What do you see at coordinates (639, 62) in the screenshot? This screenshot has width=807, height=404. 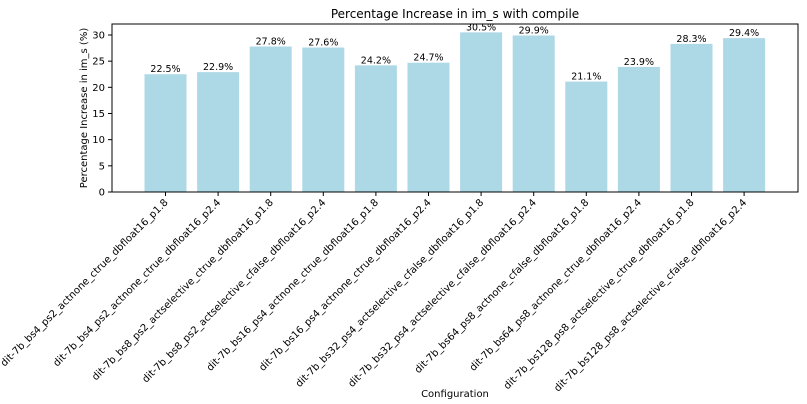 I see `data-label: 23.9%` at bounding box center [639, 62].